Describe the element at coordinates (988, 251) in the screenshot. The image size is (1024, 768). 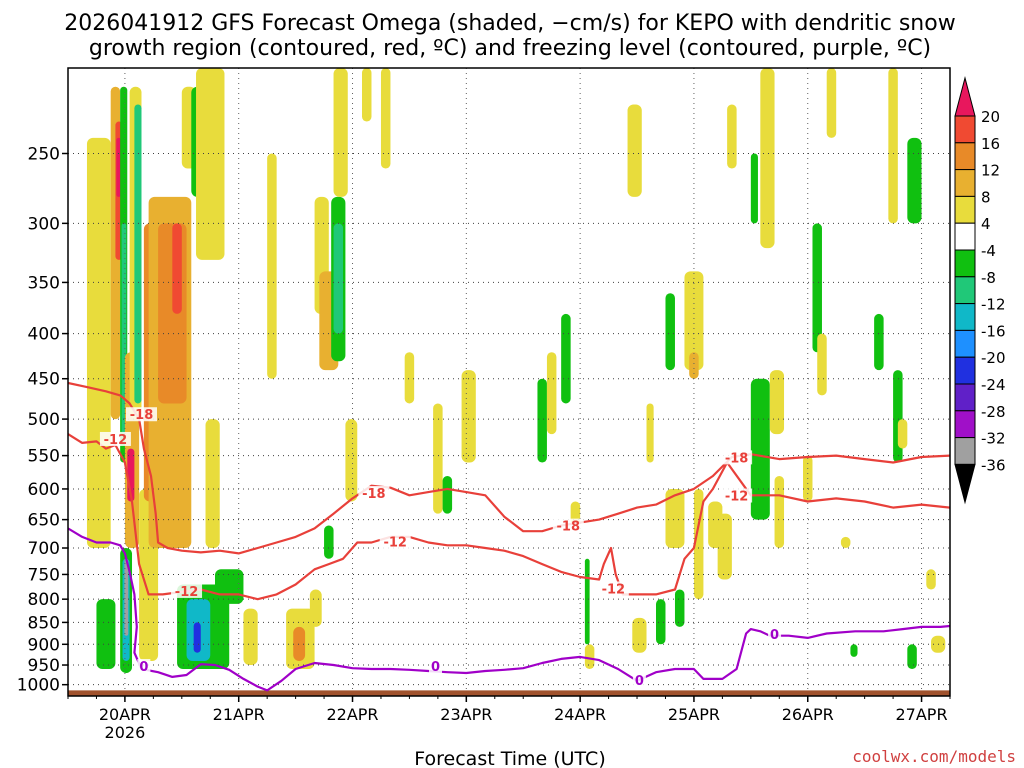
I see `colorbar-label: -4` at that location.